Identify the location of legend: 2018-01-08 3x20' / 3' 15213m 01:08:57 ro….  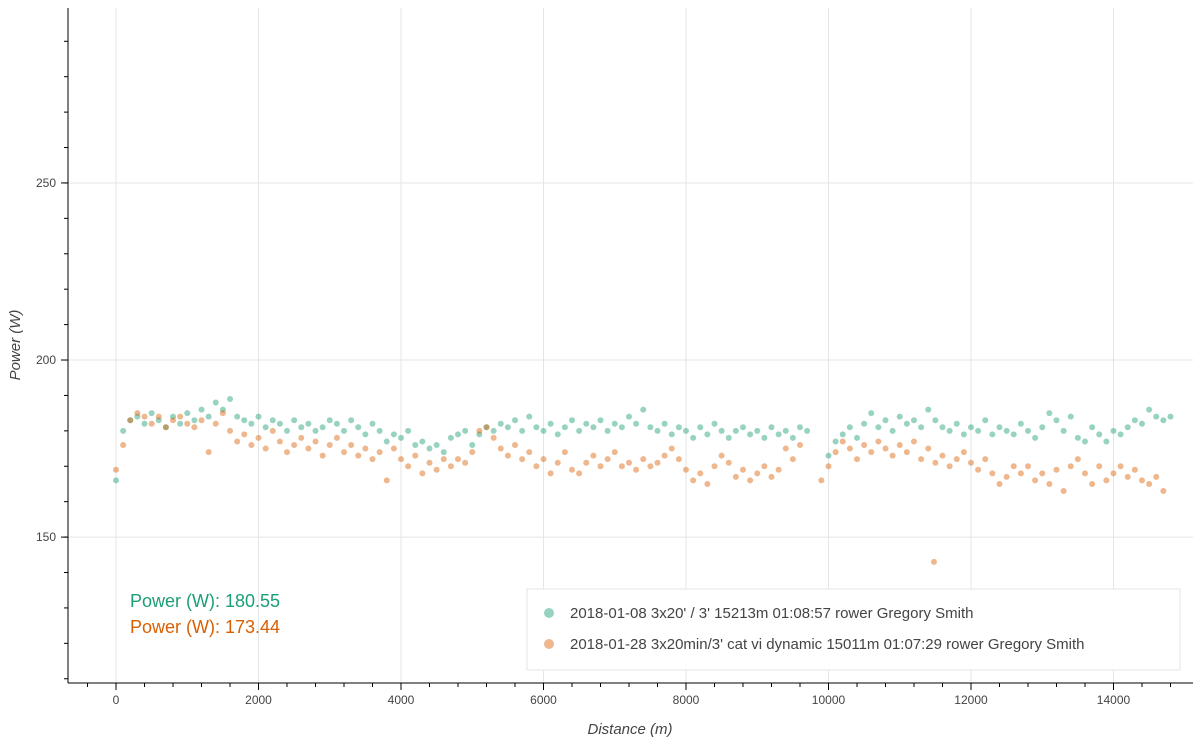
(853, 629).